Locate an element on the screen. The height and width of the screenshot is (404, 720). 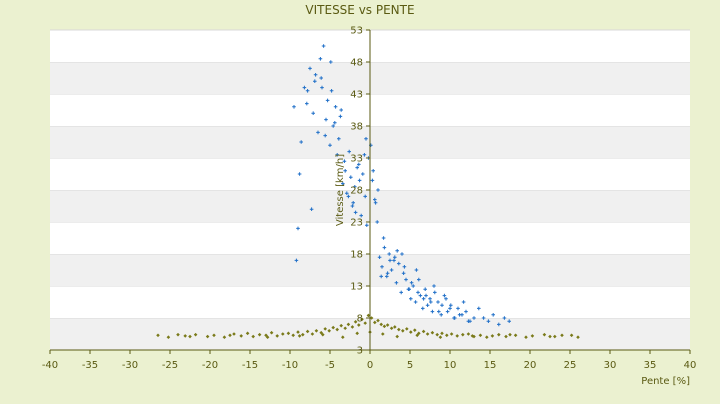
x-tick-label: 20 is located at coordinates (530, 365).